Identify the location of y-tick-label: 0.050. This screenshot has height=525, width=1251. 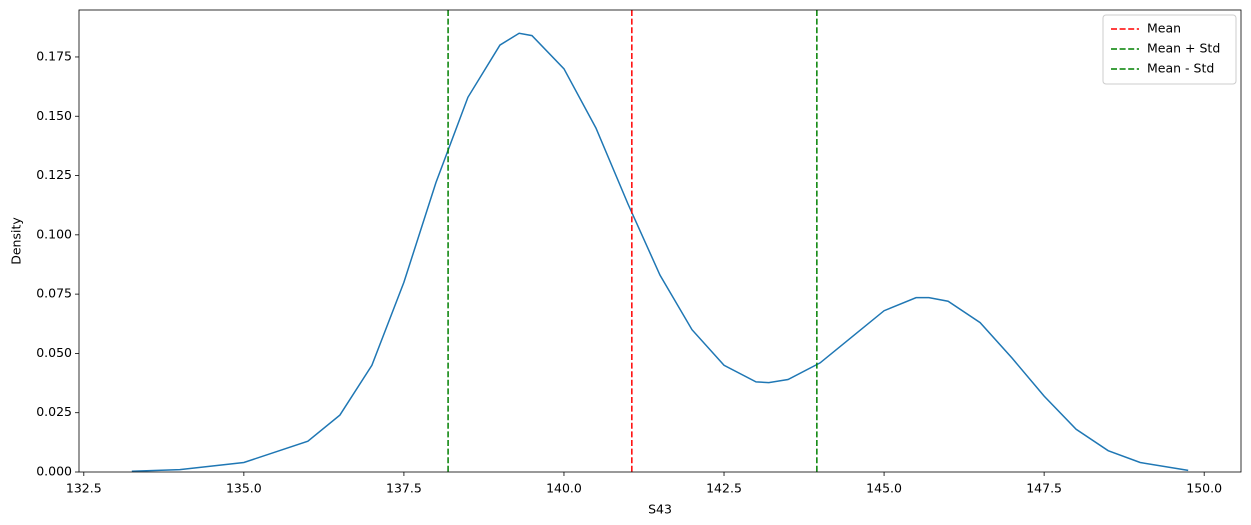
(54, 352).